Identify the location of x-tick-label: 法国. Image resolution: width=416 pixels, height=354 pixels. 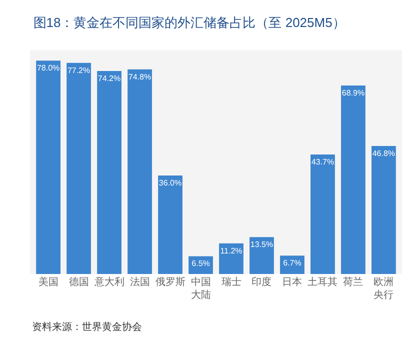
(140, 281).